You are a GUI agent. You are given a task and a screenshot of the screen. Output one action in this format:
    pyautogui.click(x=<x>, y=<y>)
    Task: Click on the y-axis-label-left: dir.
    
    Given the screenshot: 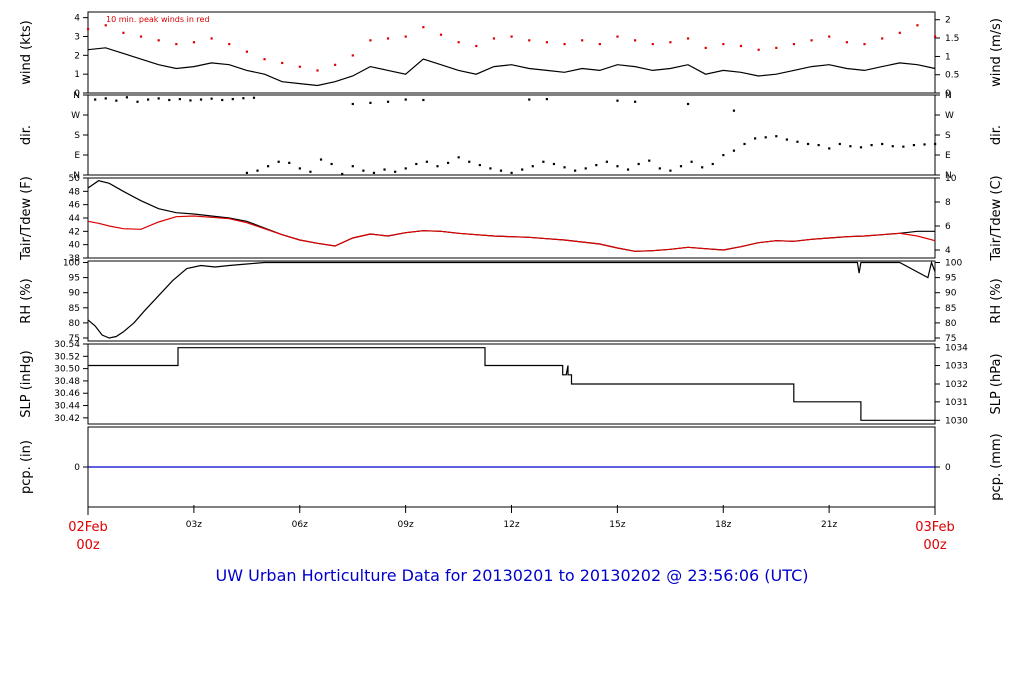 What is the action you would take?
    pyautogui.click(x=26, y=135)
    